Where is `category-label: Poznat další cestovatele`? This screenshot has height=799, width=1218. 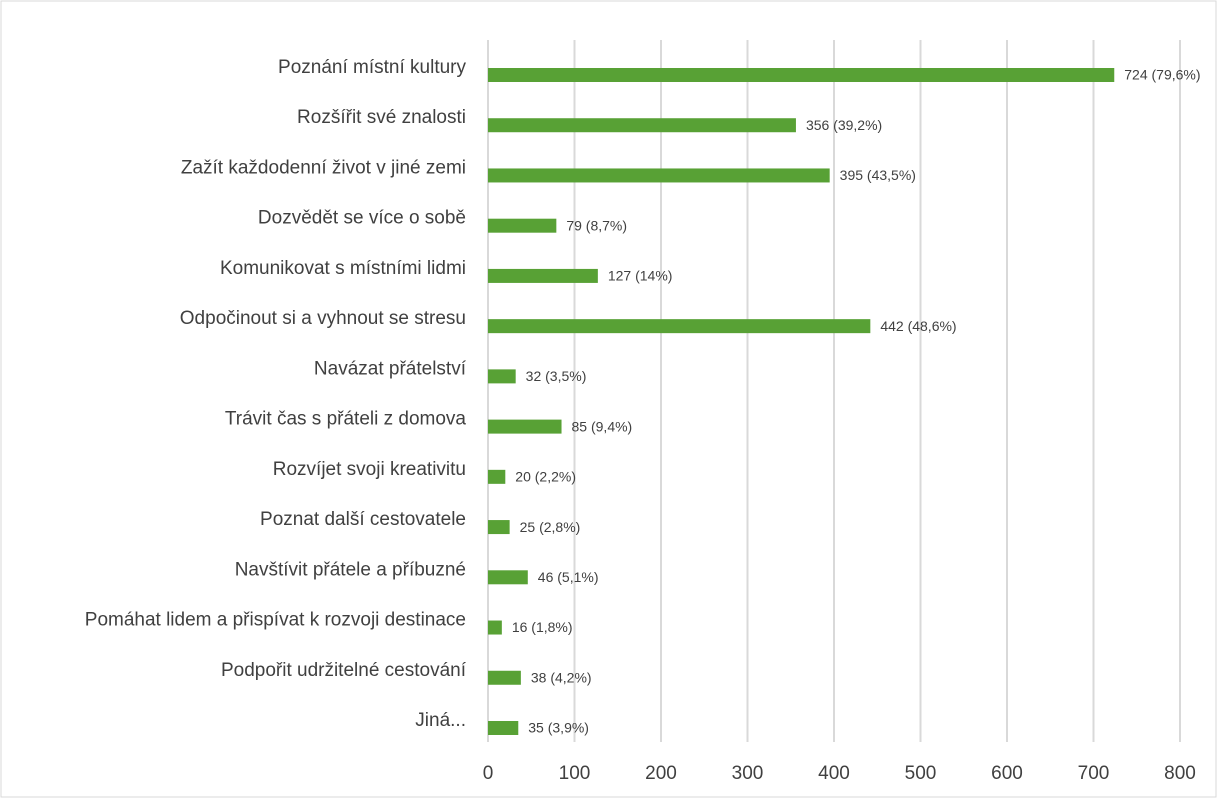
category-label: Poznat další cestovatele is located at coordinates (363, 519).